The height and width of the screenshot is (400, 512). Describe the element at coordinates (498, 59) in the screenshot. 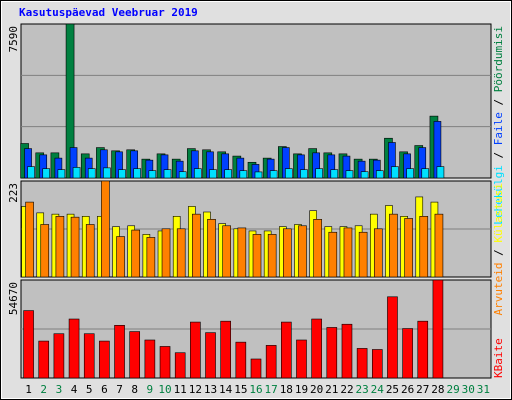

I see `legend-entry: Pöördumisi` at that location.